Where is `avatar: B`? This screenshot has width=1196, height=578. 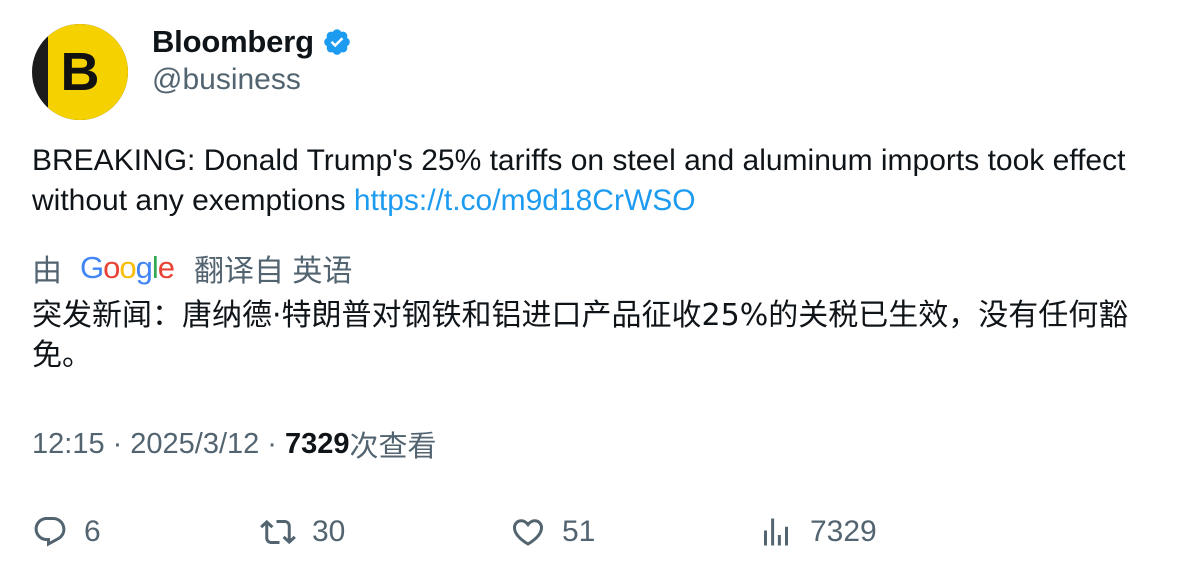 avatar: B is located at coordinates (80, 72).